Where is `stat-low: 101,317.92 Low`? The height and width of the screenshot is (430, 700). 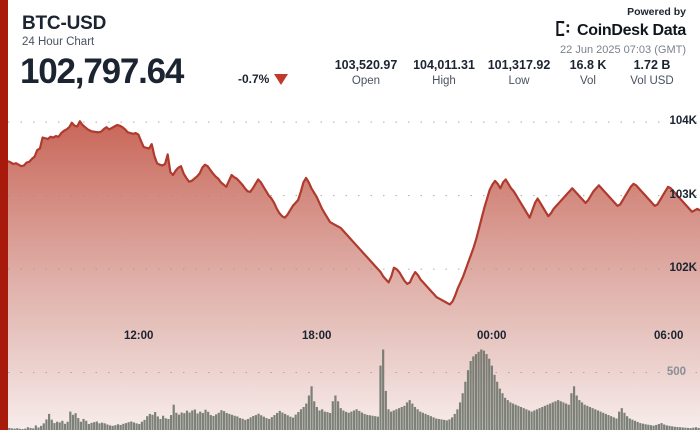
stat-low: 101,317.92 Low is located at coordinates (519, 72).